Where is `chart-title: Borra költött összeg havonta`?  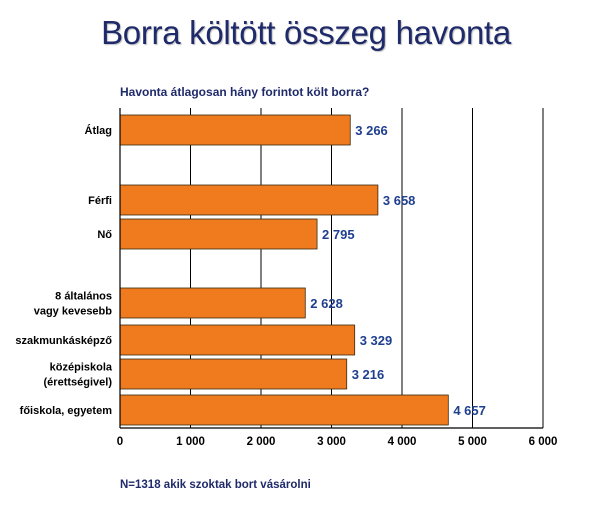 chart-title: Borra költött összeg havonta is located at coordinates (306, 32).